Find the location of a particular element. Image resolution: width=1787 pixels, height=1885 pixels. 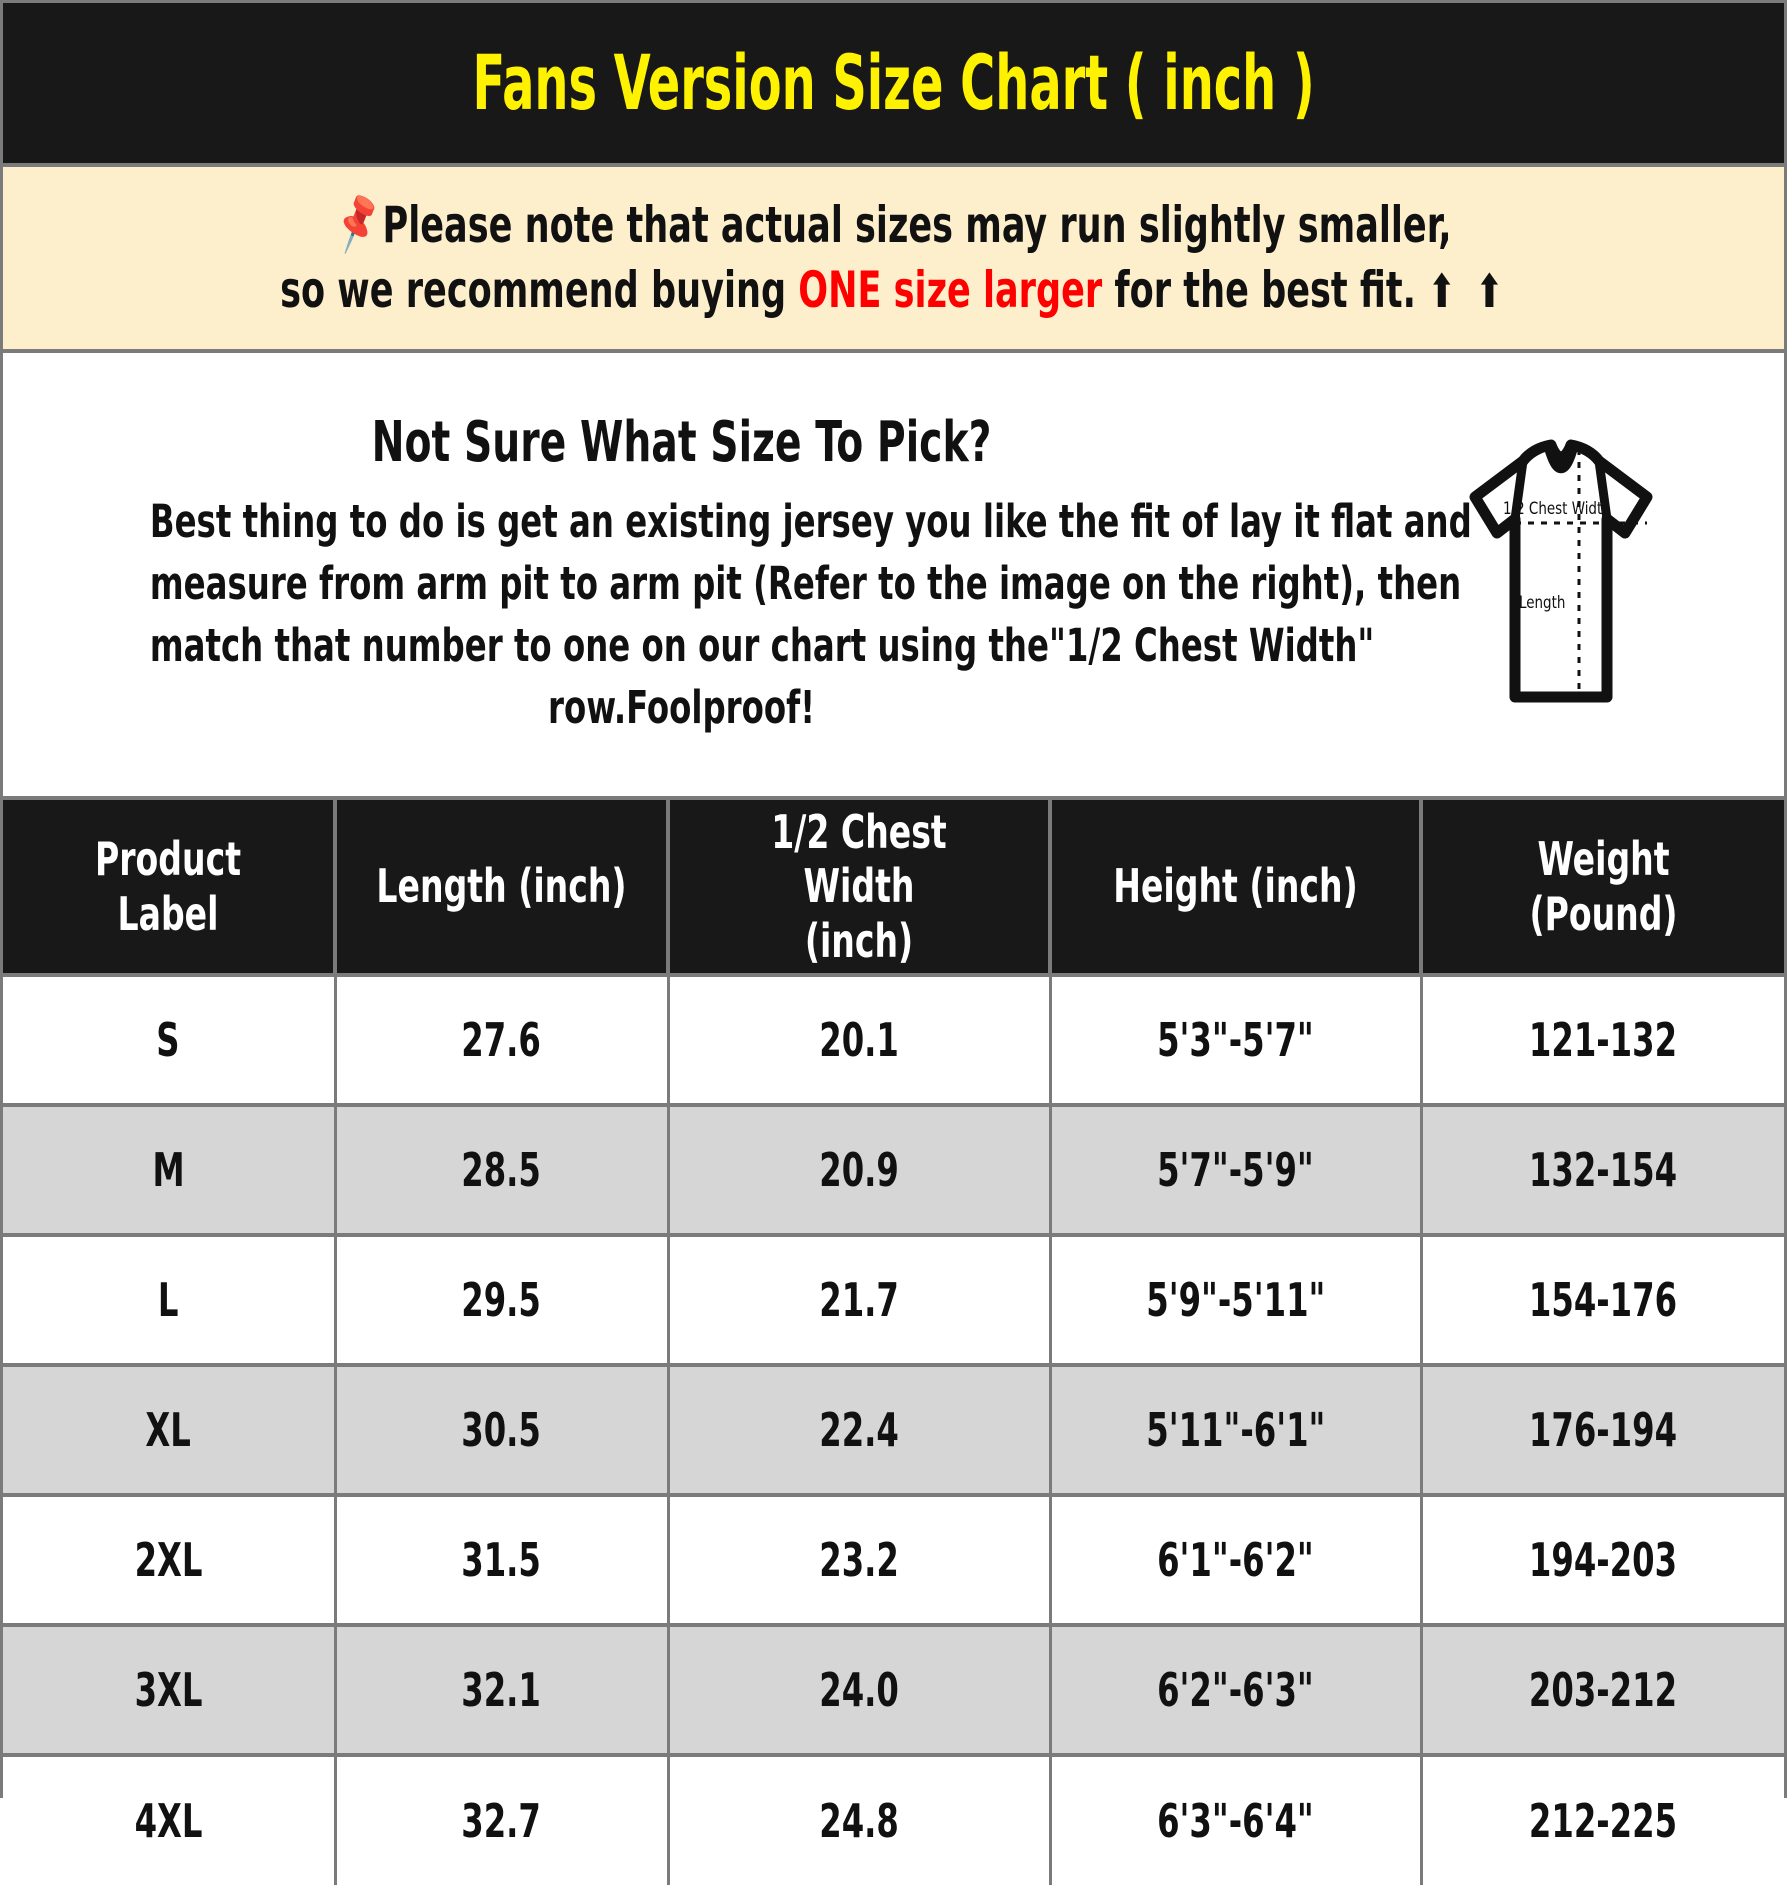

header-line: Height (inch) is located at coordinates (1235, 886).